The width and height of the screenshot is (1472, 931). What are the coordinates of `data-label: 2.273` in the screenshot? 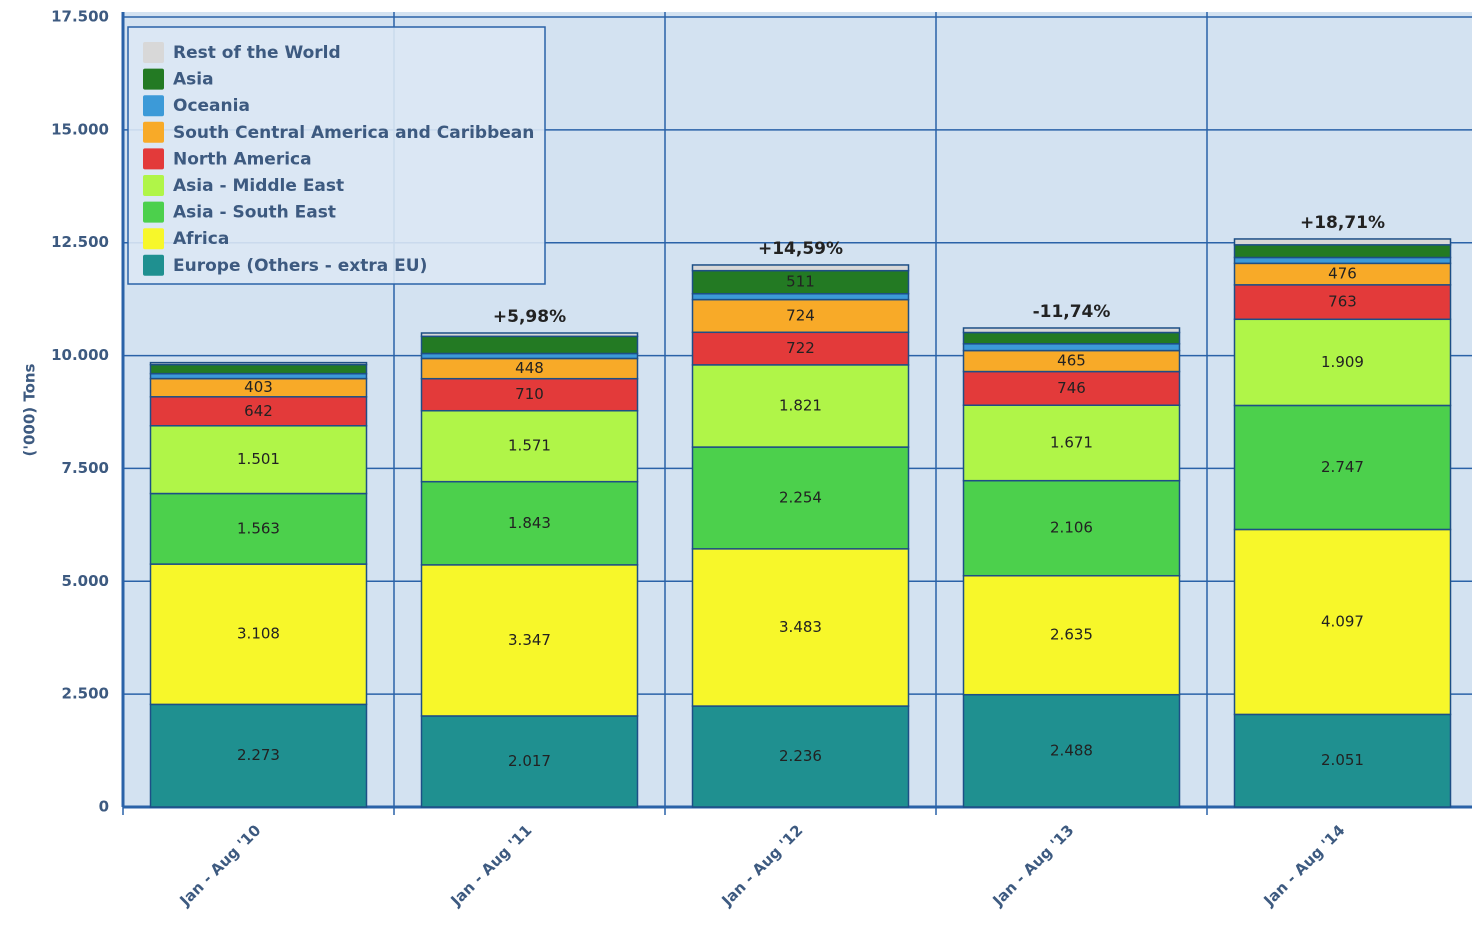 It's located at (258, 755).